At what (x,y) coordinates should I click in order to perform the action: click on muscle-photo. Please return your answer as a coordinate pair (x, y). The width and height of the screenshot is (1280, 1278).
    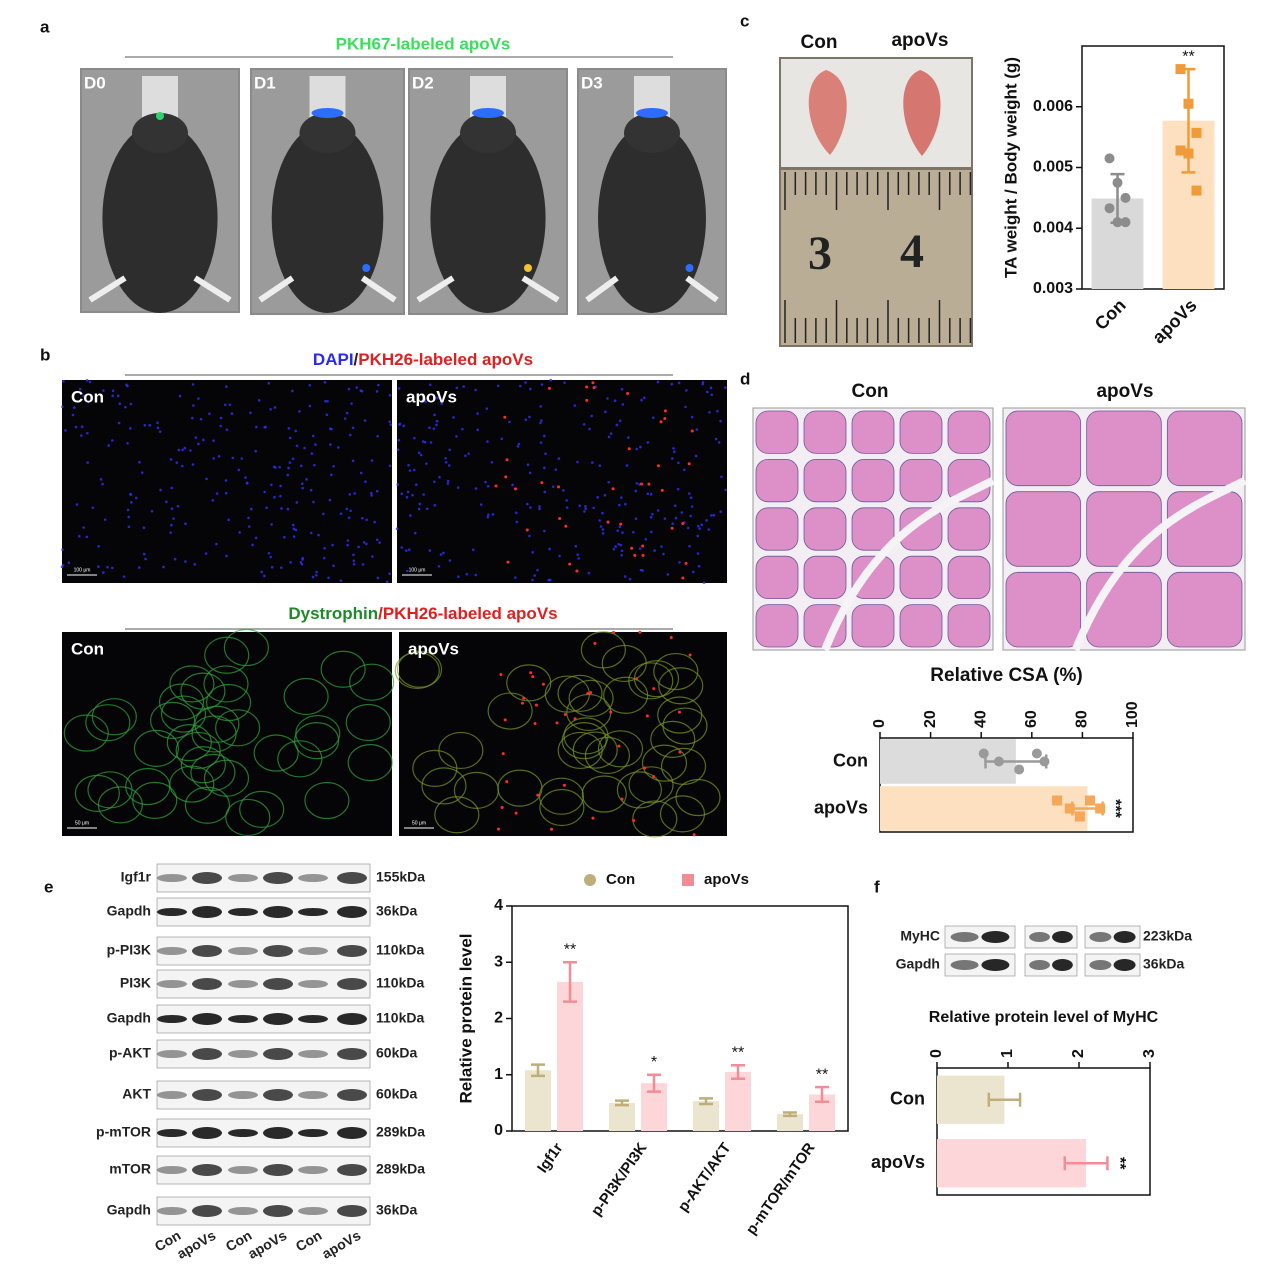
    Looking at the image, I should click on (876, 202).